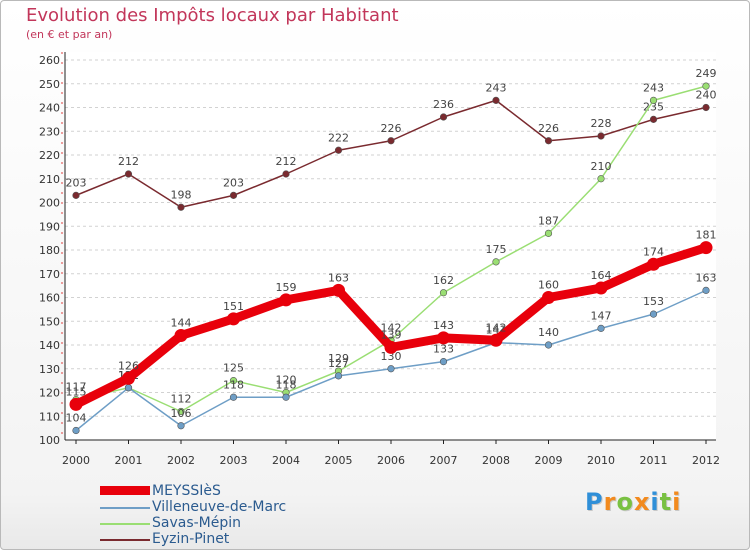 This screenshot has height=550, width=750. I want to click on data-label-villeneuve-de-marc-2004: 118, so click(286, 384).